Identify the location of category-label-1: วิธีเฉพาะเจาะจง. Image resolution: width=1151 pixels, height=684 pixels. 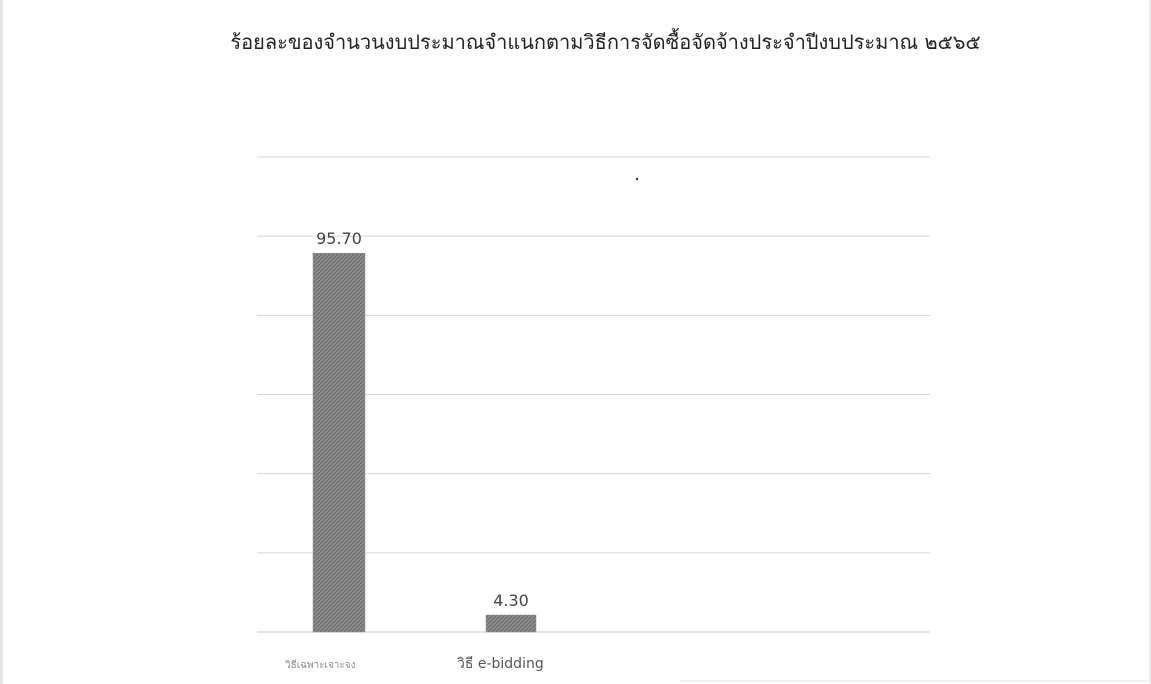
(320, 665).